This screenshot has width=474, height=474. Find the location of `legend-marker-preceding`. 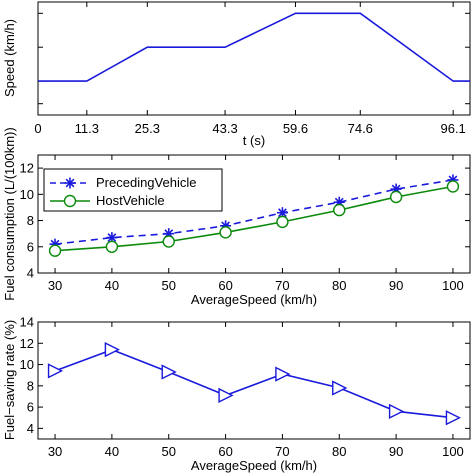

legend-marker-preceding is located at coordinates (70, 183).